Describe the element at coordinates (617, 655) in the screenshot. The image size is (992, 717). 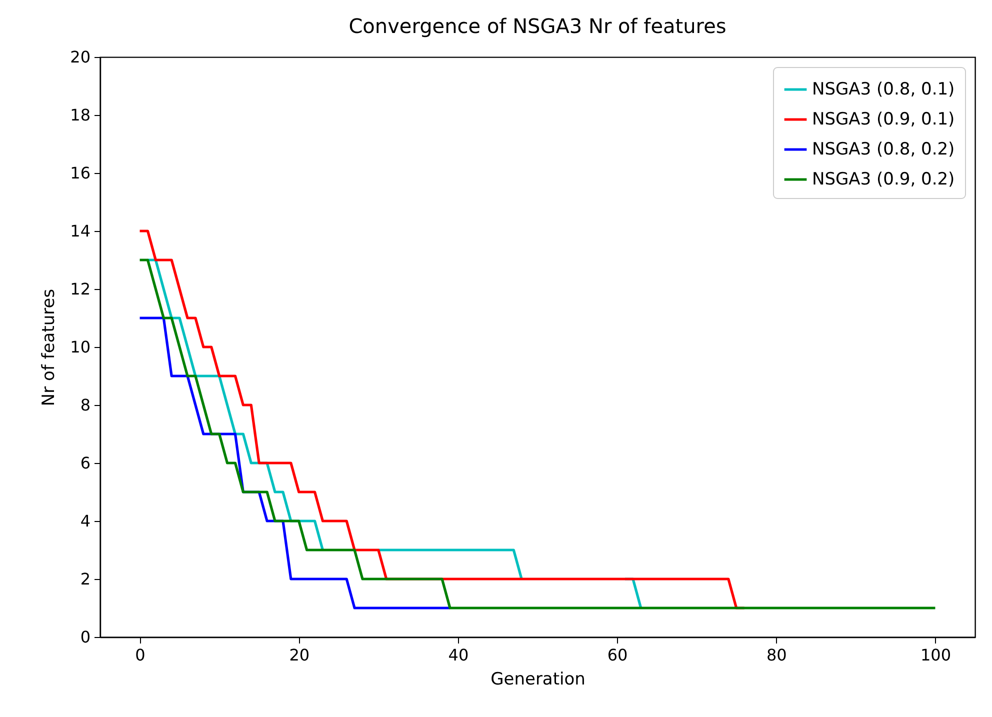
I see `x-tick-label: 60` at that location.